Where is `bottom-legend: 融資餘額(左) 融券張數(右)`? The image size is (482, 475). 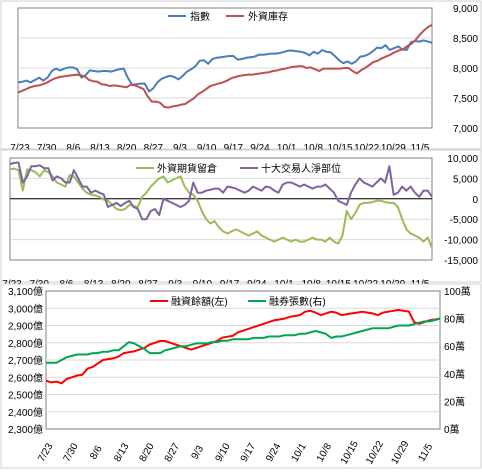 bottom-legend: 融資餘額(左) 融券張數(右) is located at coordinates (238, 301).